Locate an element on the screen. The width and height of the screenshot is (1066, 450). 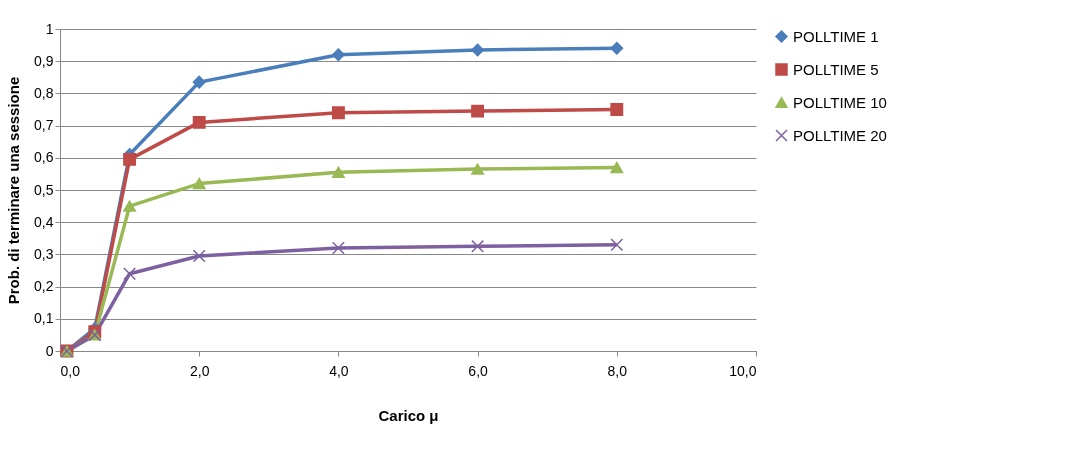
y-tick-label: 0,5 is located at coordinates (44, 189).